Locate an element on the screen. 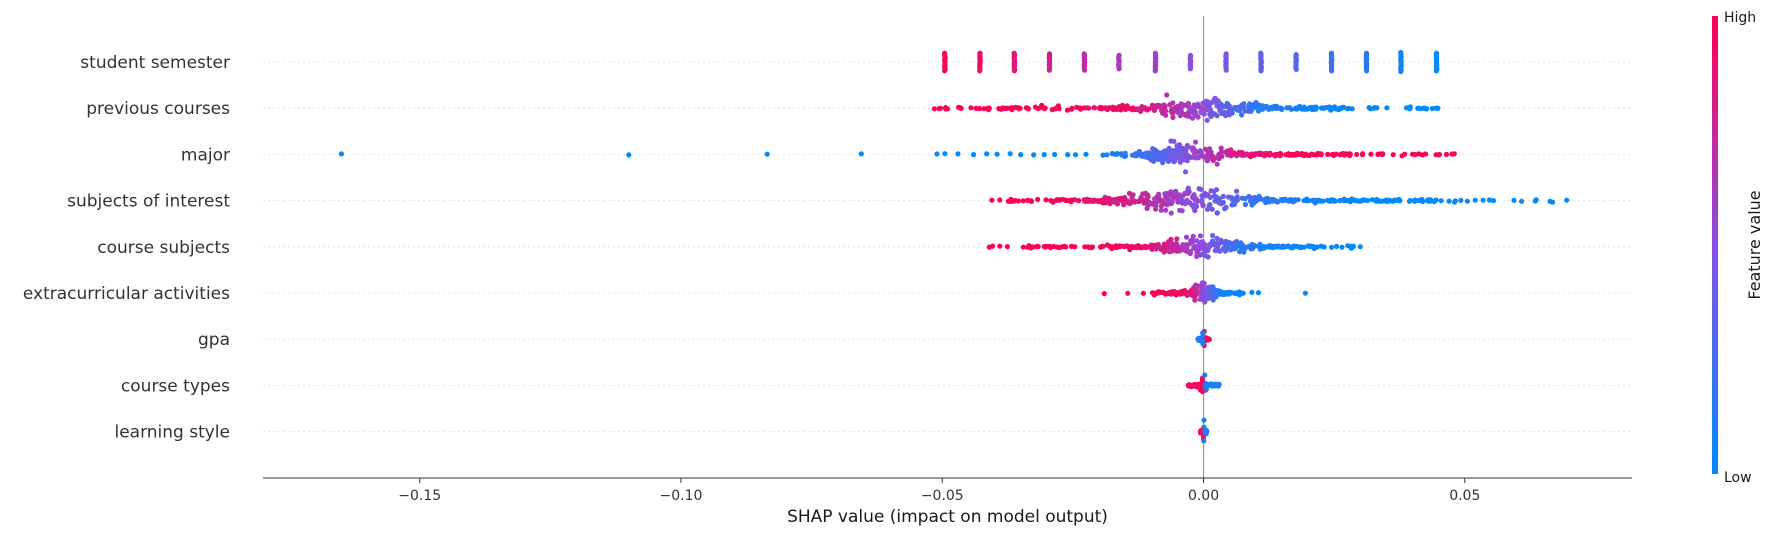 This screenshot has width=1785, height=536. feature-label-learning-style: learning style is located at coordinates (172, 433).